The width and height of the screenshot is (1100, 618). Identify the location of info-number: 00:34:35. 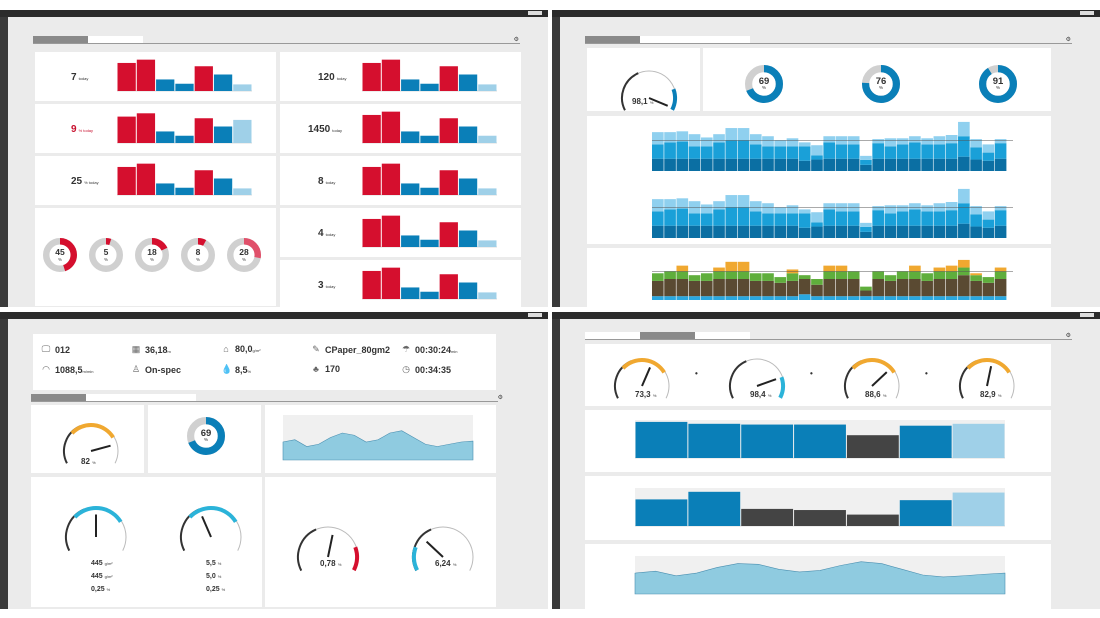
(433, 369).